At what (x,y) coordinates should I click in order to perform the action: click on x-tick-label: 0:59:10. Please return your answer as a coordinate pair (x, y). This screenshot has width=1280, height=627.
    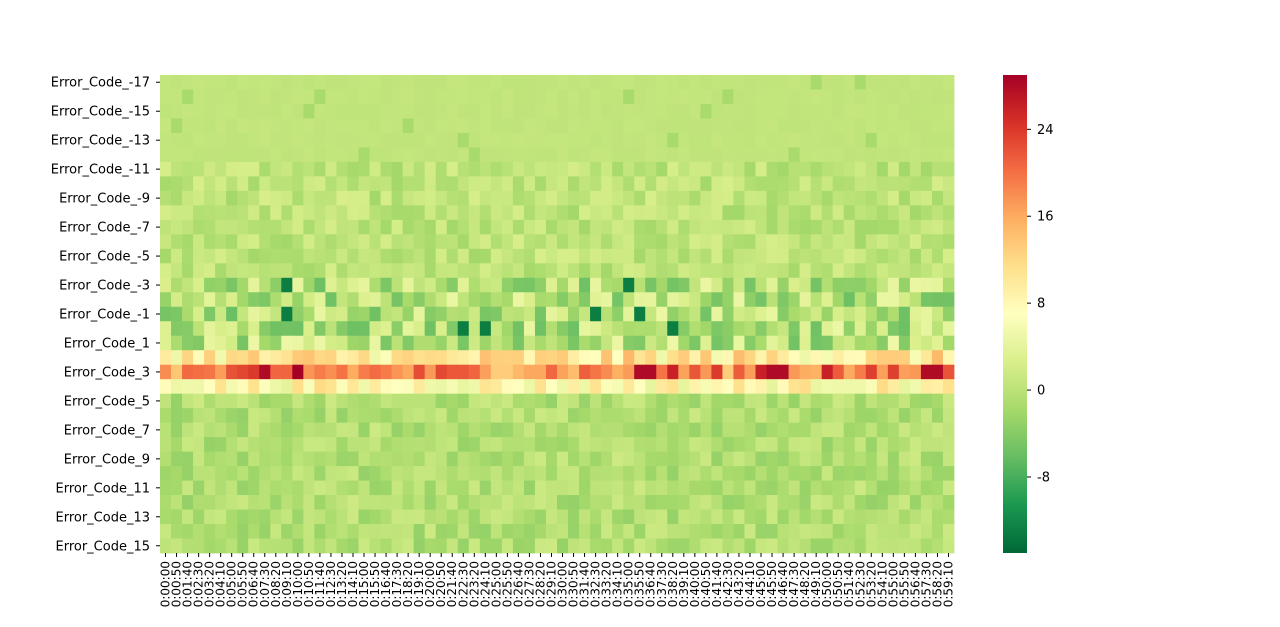
    Looking at the image, I should click on (948, 584).